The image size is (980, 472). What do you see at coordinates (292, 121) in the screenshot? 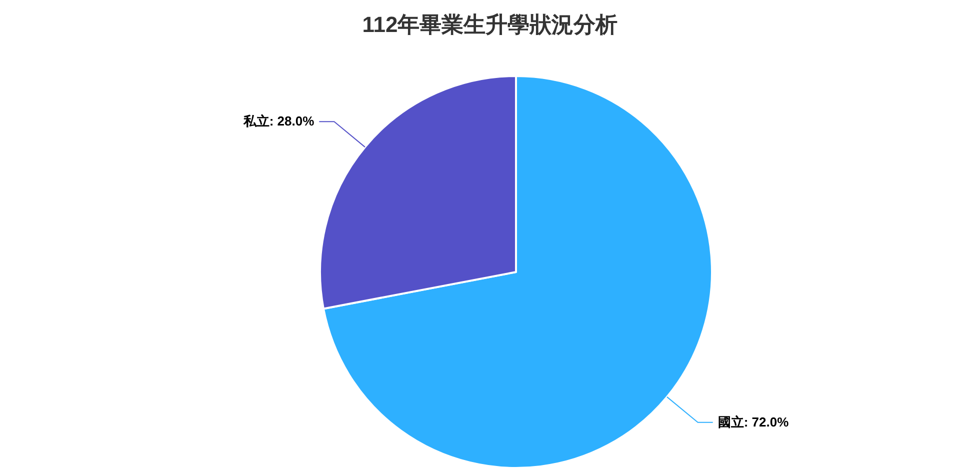
I see `data-label: : 28.0%` at bounding box center [292, 121].